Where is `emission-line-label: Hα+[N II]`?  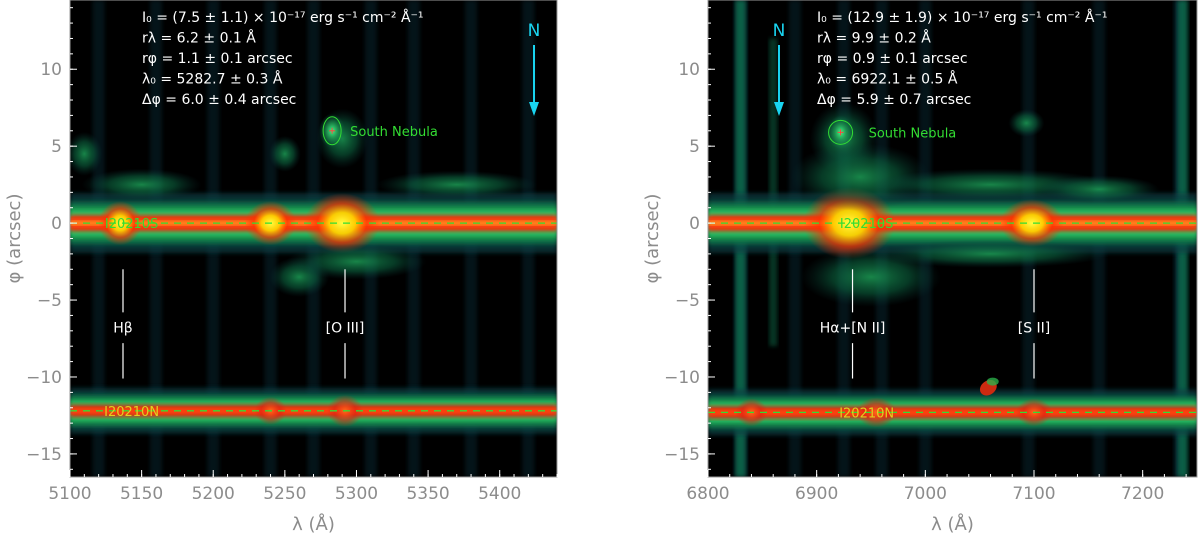
emission-line-label: Hα+[N II] is located at coordinates (853, 329).